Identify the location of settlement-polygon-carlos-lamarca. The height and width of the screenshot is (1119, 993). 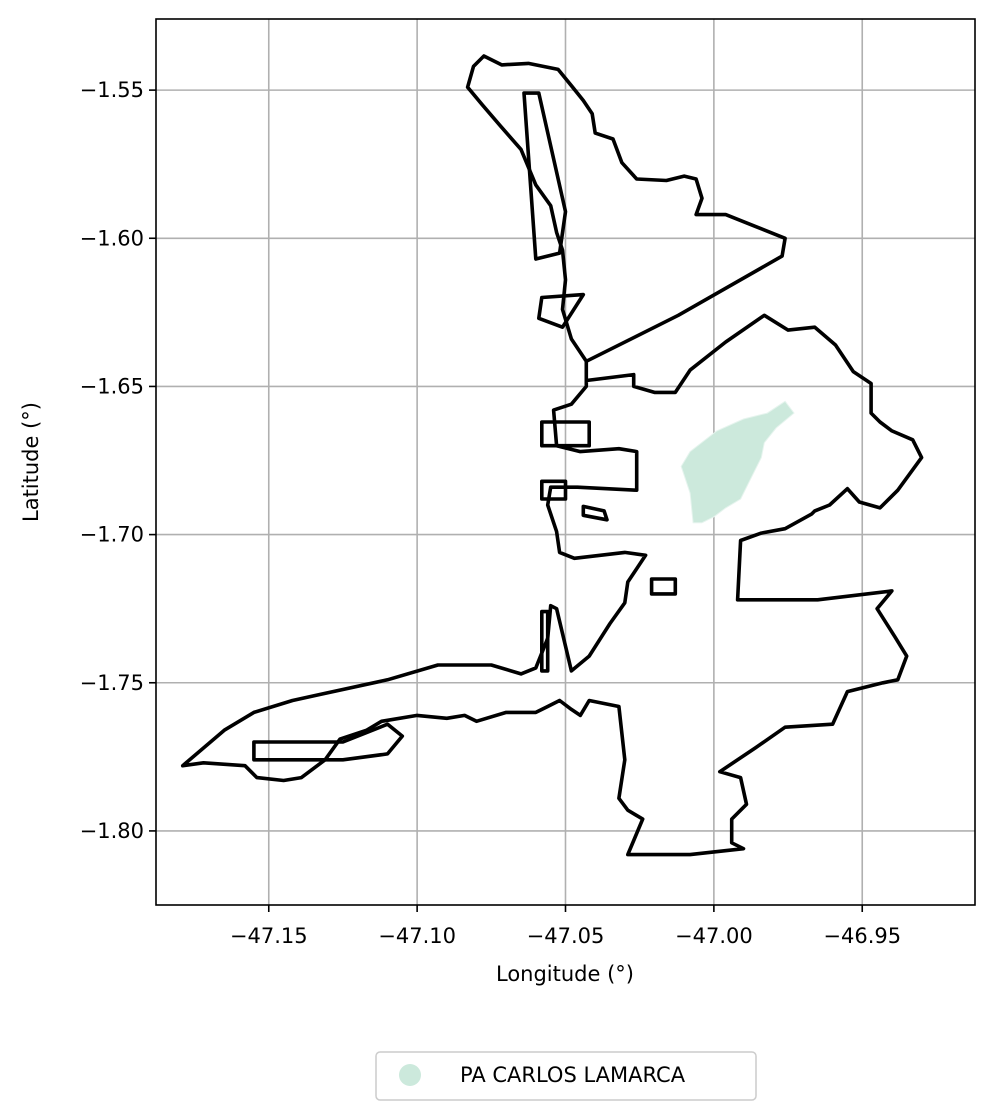
(737, 462).